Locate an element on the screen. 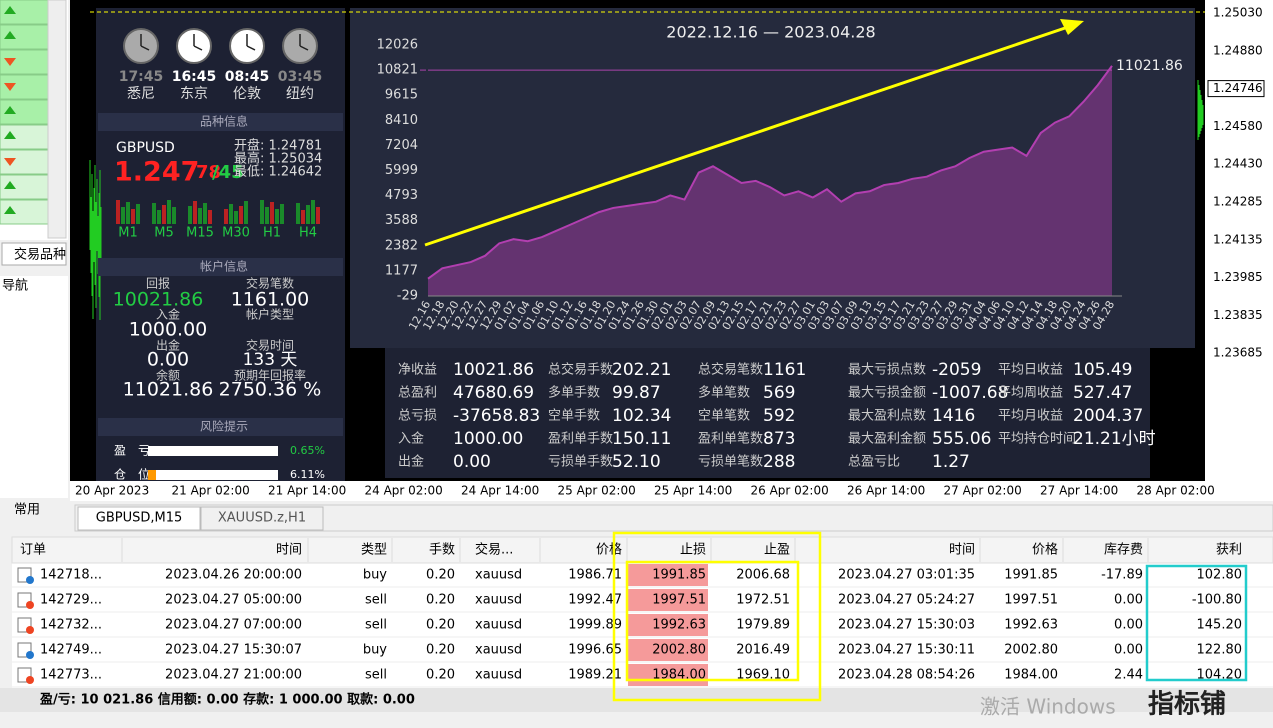  value: 105.49 is located at coordinates (1102, 370).